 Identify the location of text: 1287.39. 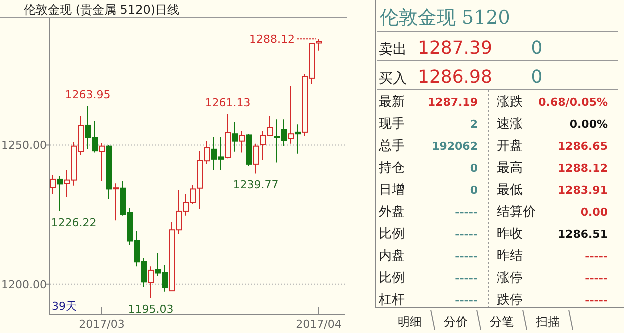
(455, 48).